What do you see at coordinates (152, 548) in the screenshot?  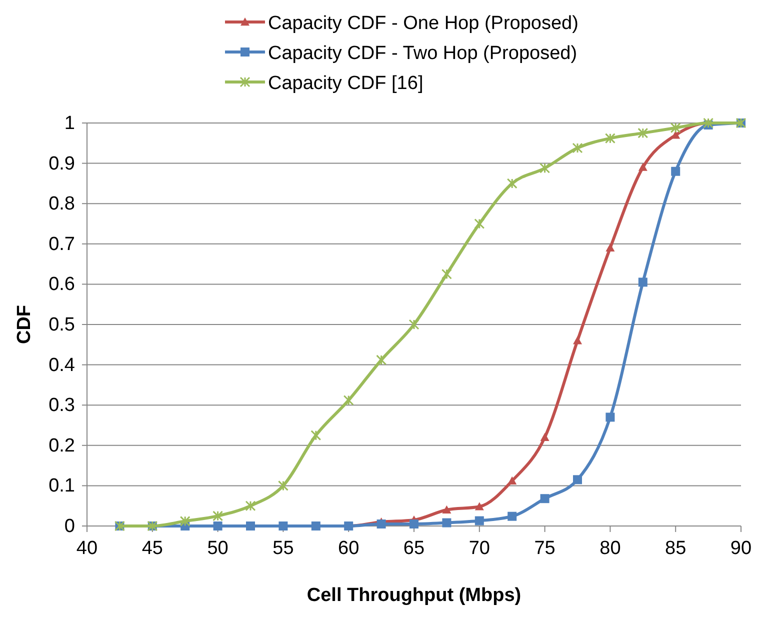 I see `x-tick-label: 45` at bounding box center [152, 548].